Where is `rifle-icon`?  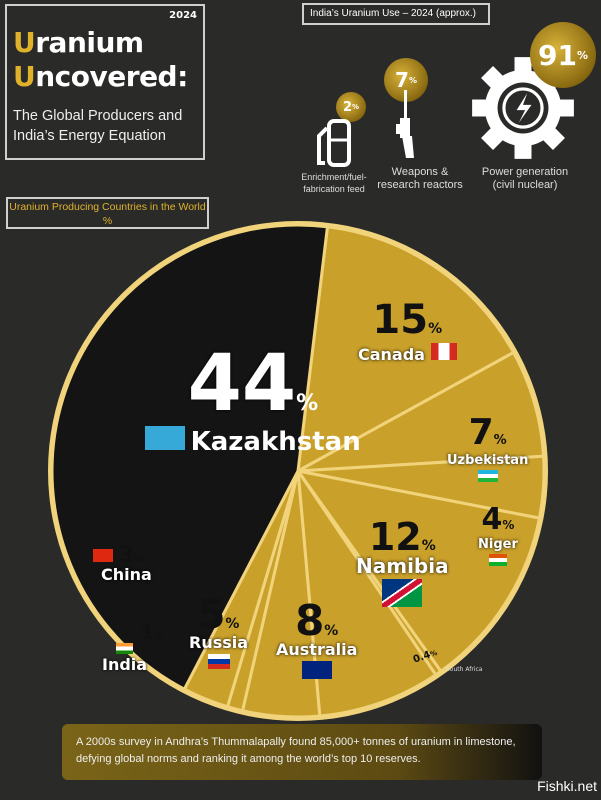 rifle-icon is located at coordinates (405, 124).